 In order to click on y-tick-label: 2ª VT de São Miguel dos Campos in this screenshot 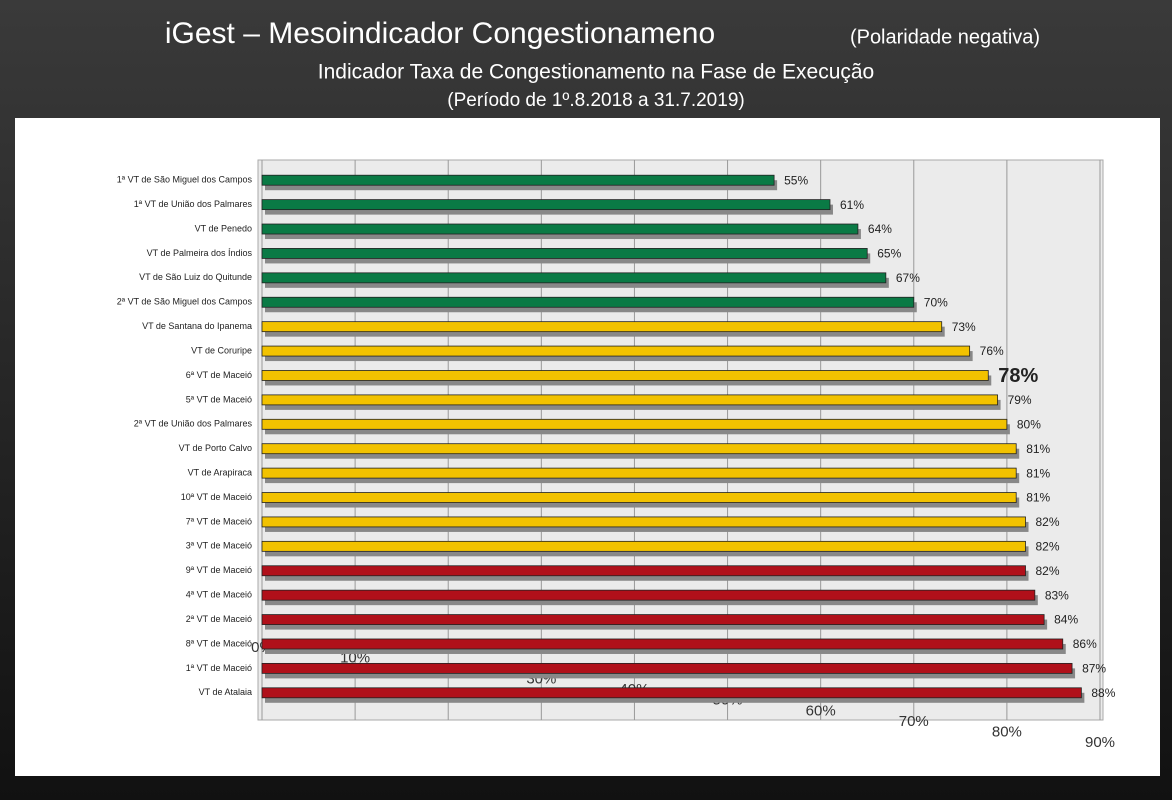, I will do `click(185, 302)`.